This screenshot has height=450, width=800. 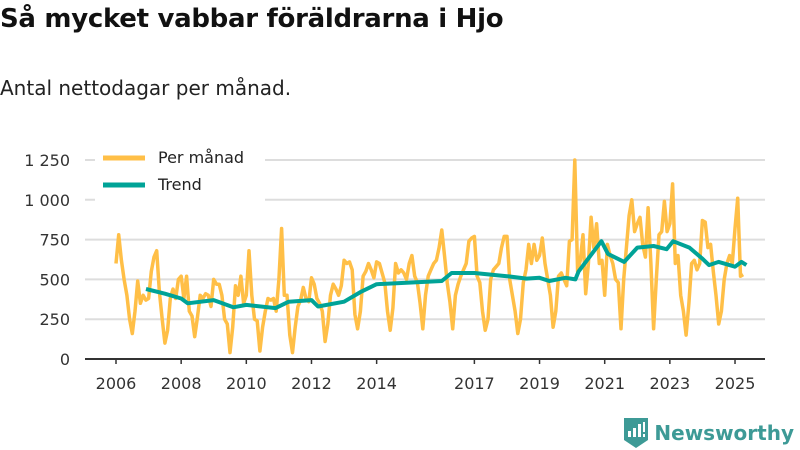 I want to click on newsworthy-logo: Newsworthy, so click(x=709, y=433).